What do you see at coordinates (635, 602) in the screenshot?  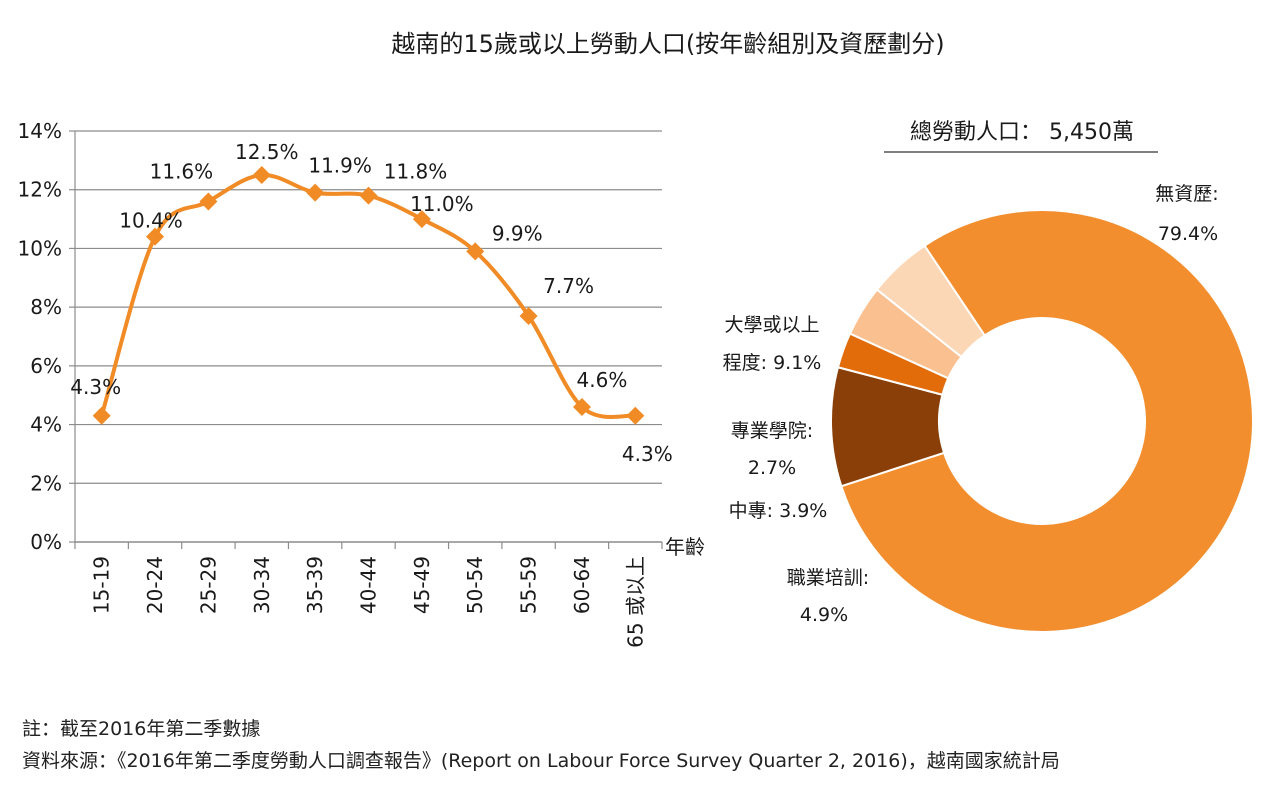 I see `x-tick-label: 65 或以上` at bounding box center [635, 602].